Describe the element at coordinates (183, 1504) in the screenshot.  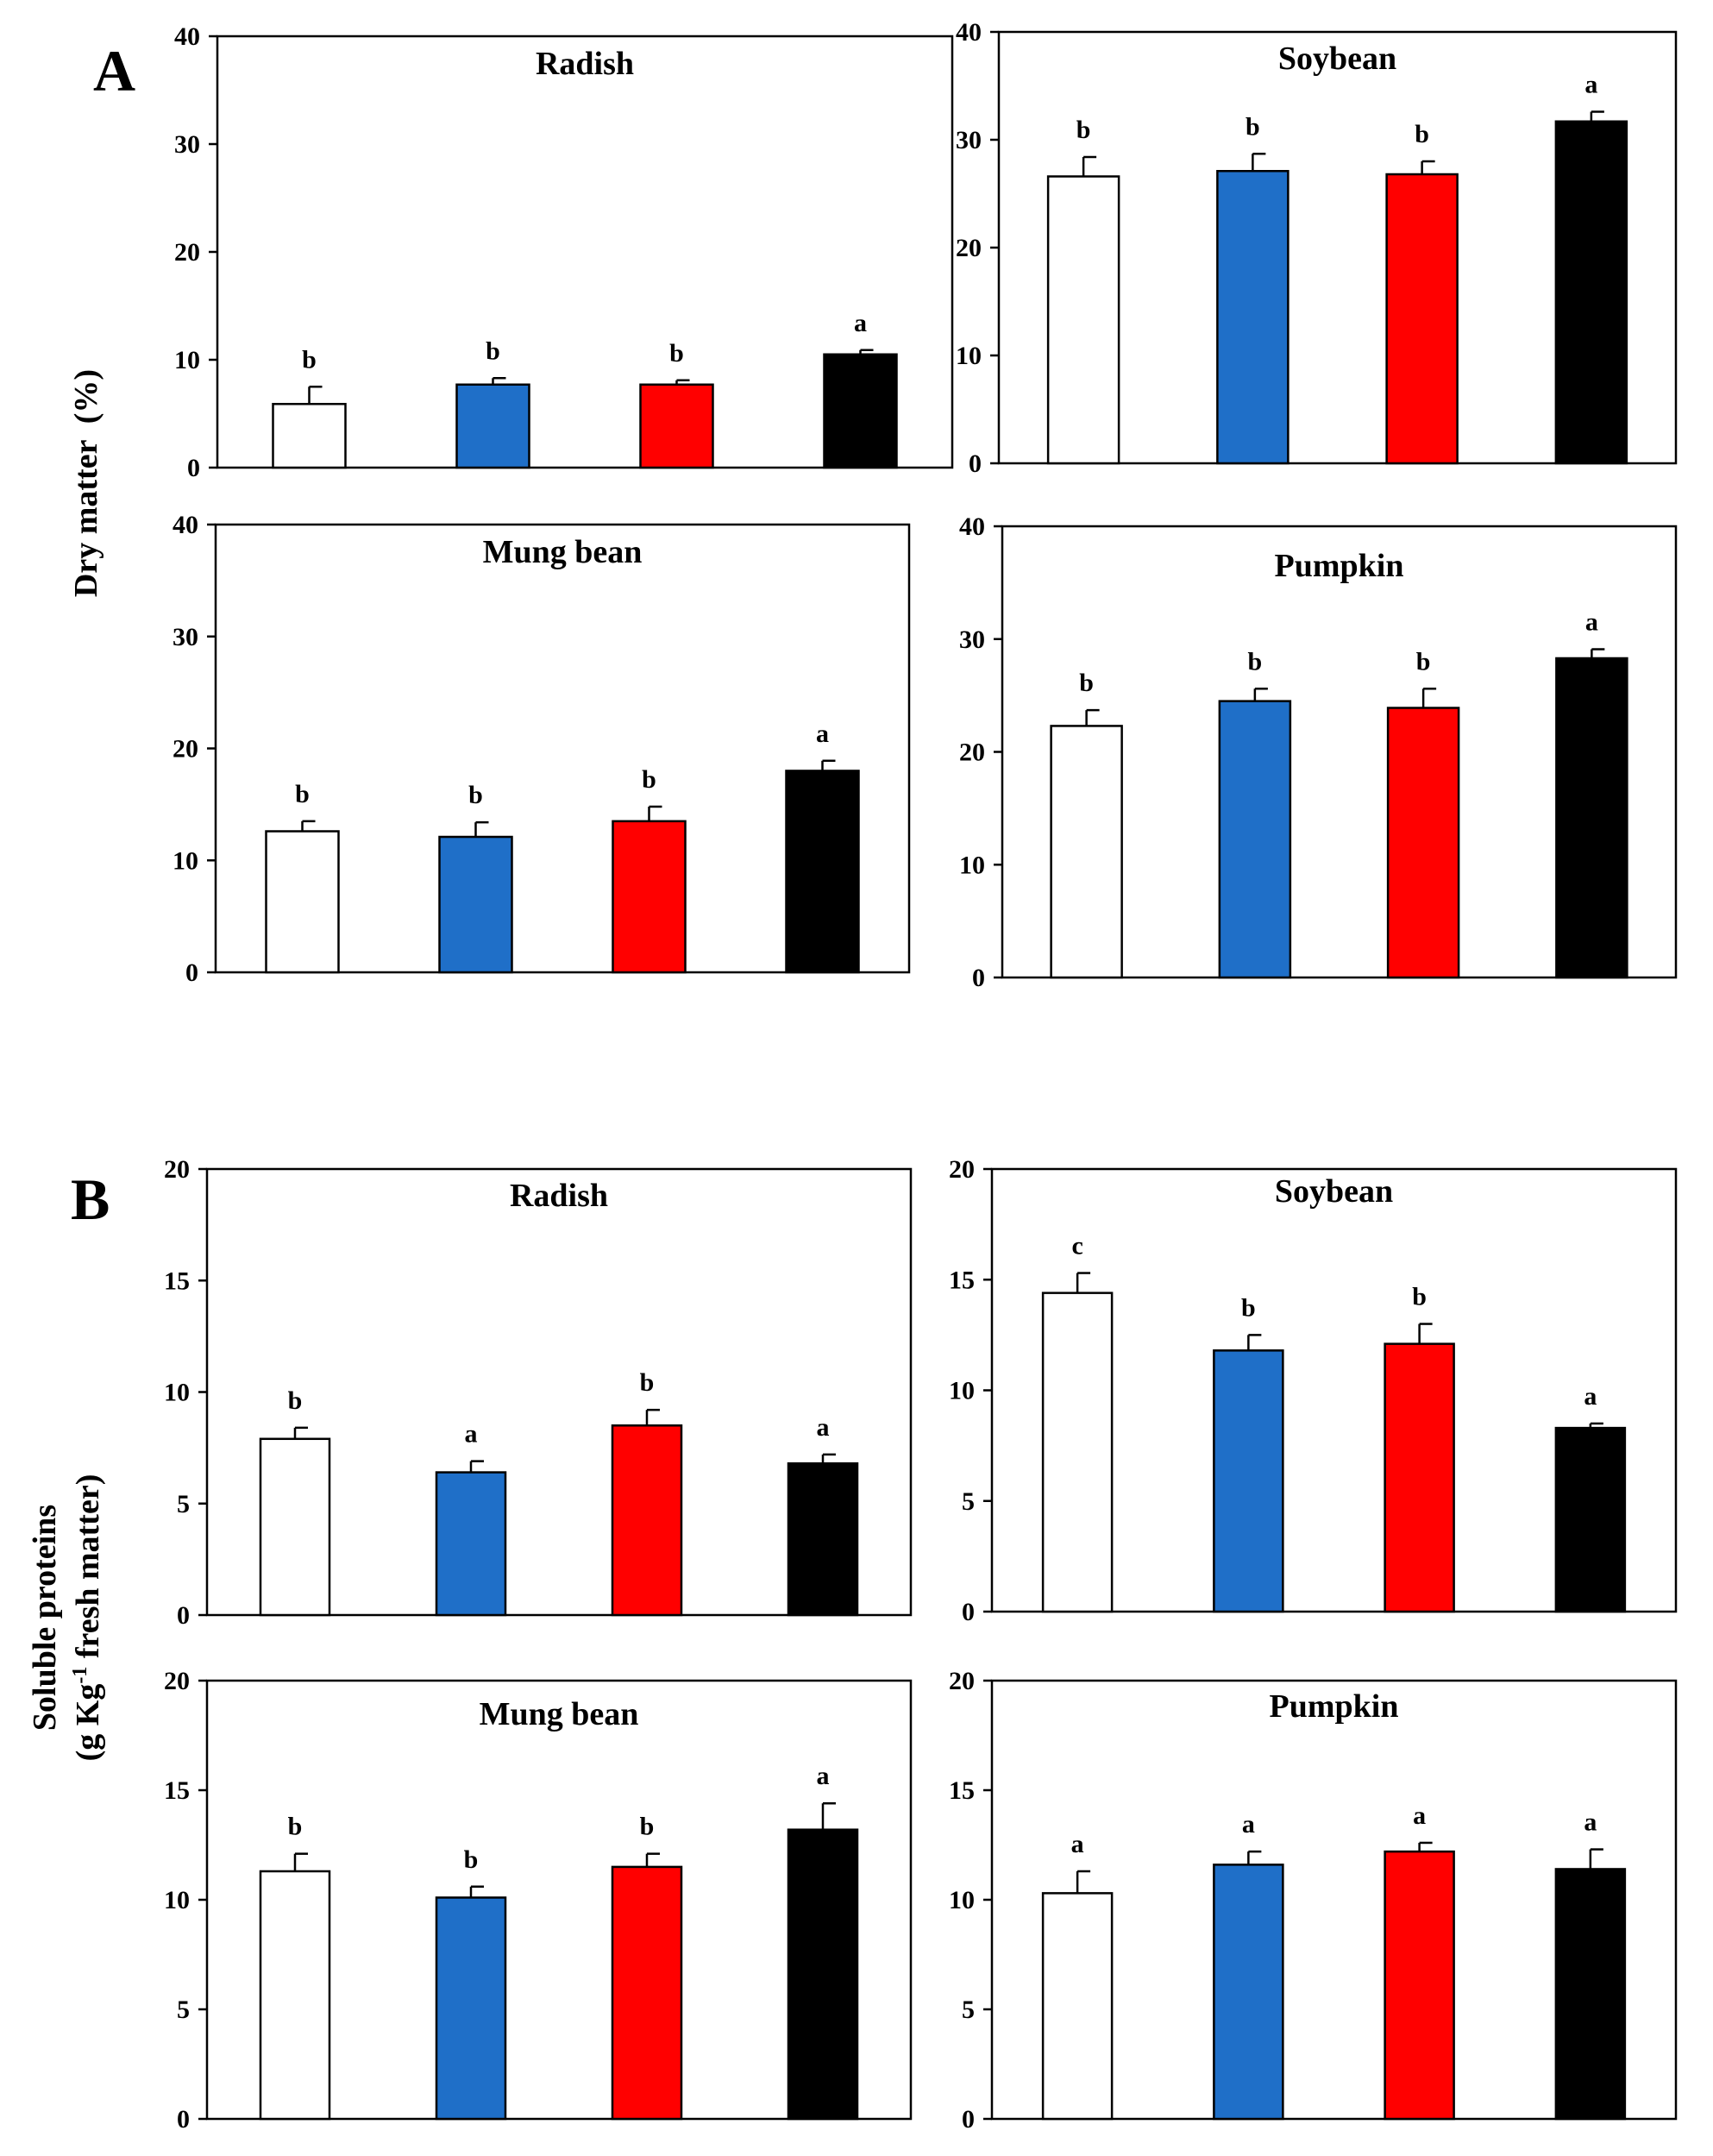
I see `panel-b-radish-ytick-label: 5` at that location.